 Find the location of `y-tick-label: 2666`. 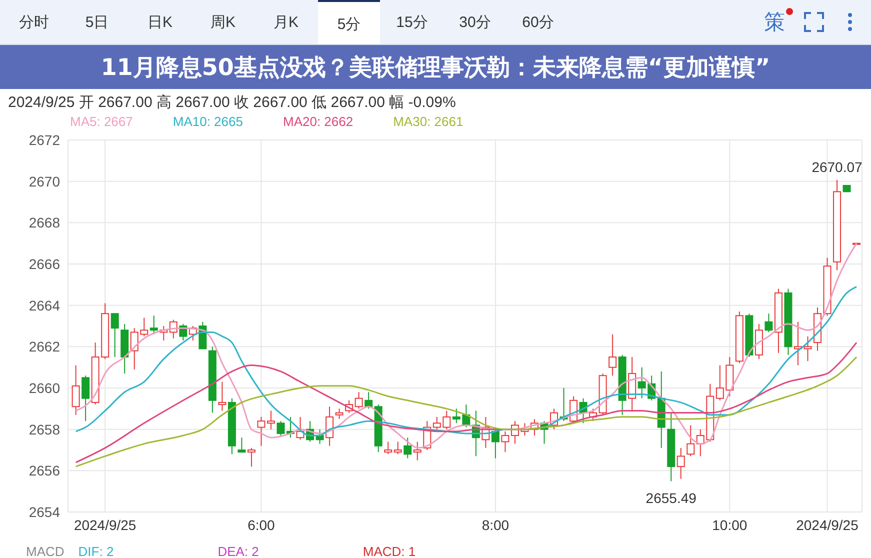

y-tick-label: 2666 is located at coordinates (44, 264).